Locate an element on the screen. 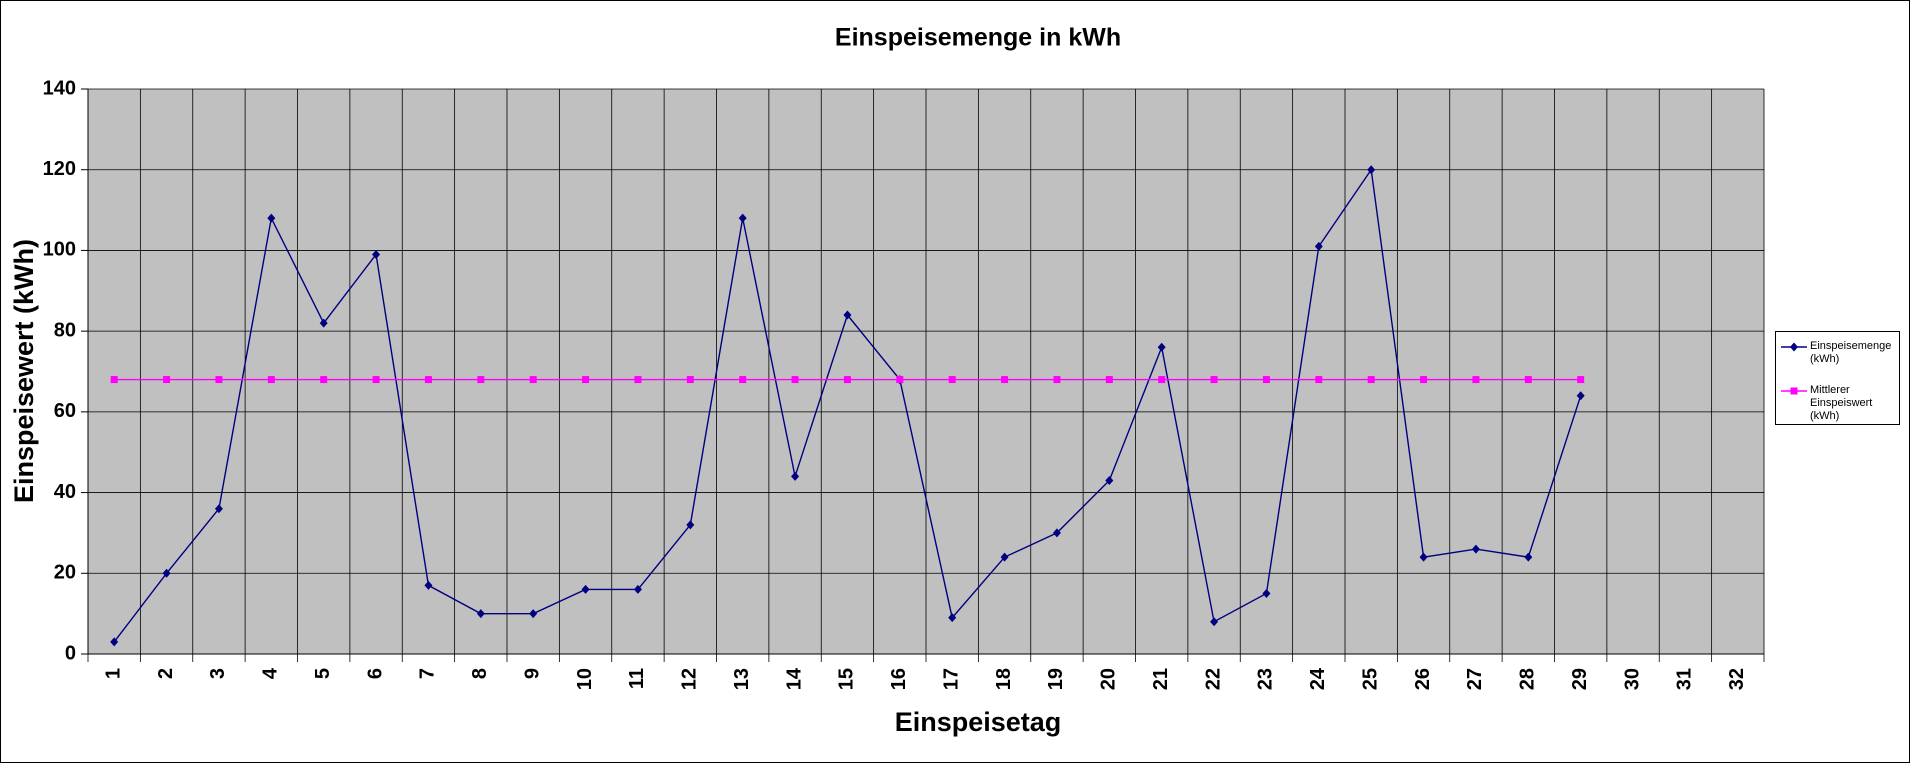 The width and height of the screenshot is (1910, 763). x-tick-label: 12 is located at coordinates (690, 679).